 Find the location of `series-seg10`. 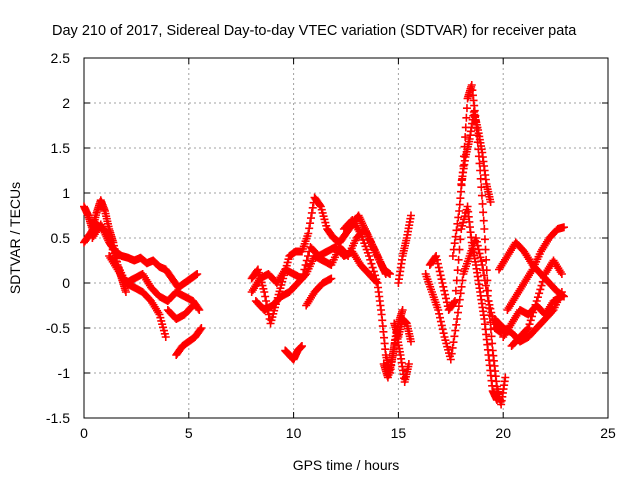

series-seg10 is located at coordinates (293, 353).